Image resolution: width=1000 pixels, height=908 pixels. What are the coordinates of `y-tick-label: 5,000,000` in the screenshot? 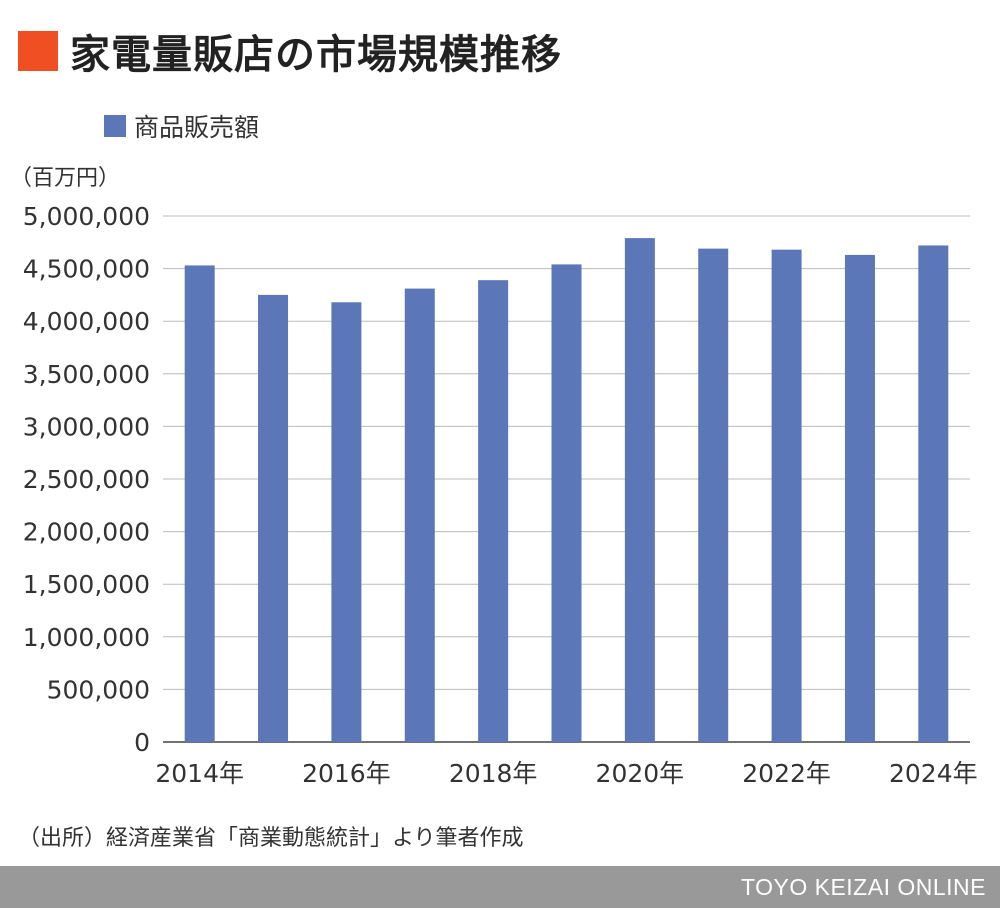 It's located at (86, 216).